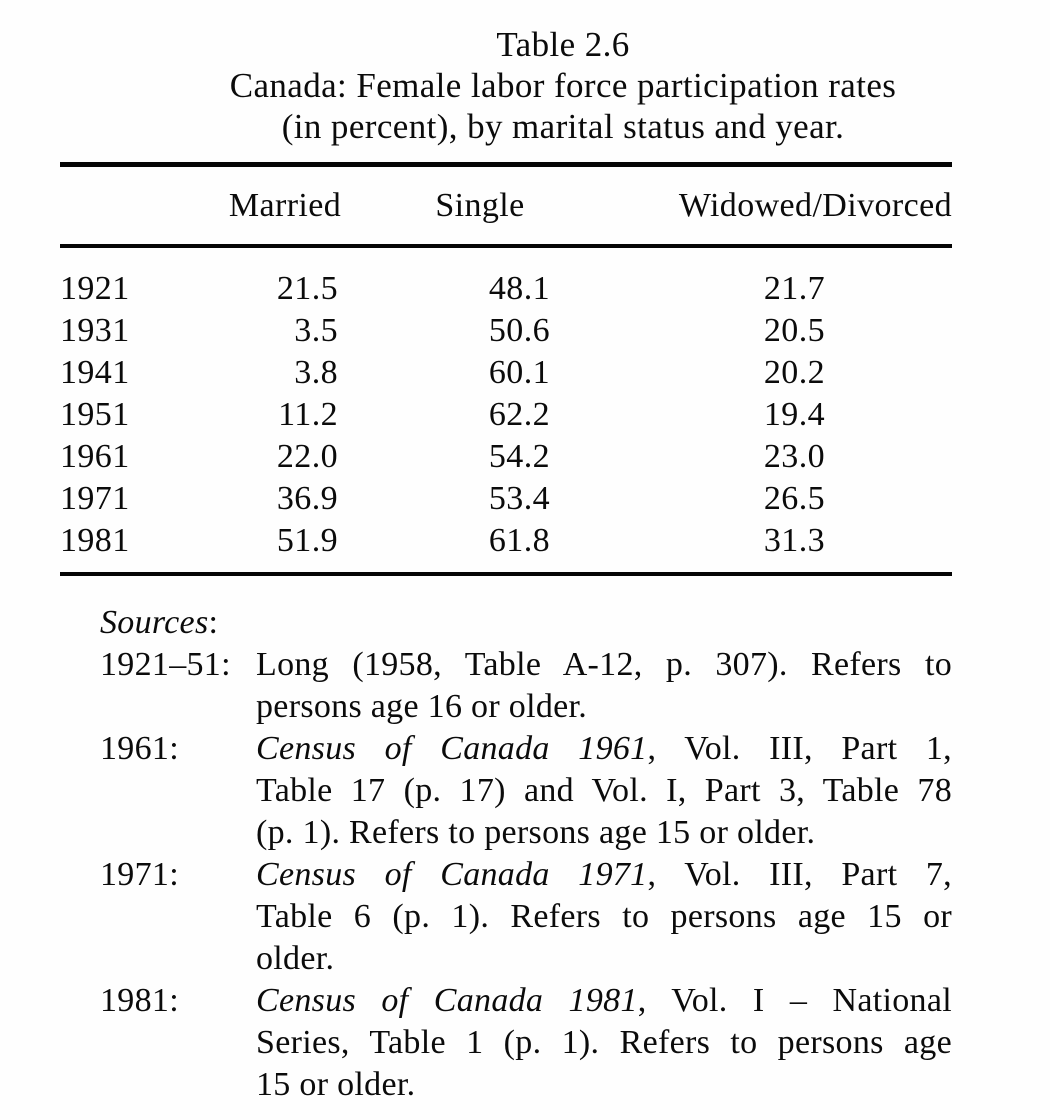 The image size is (1050, 1120). I want to click on column-header-single: Single, so click(480, 206).